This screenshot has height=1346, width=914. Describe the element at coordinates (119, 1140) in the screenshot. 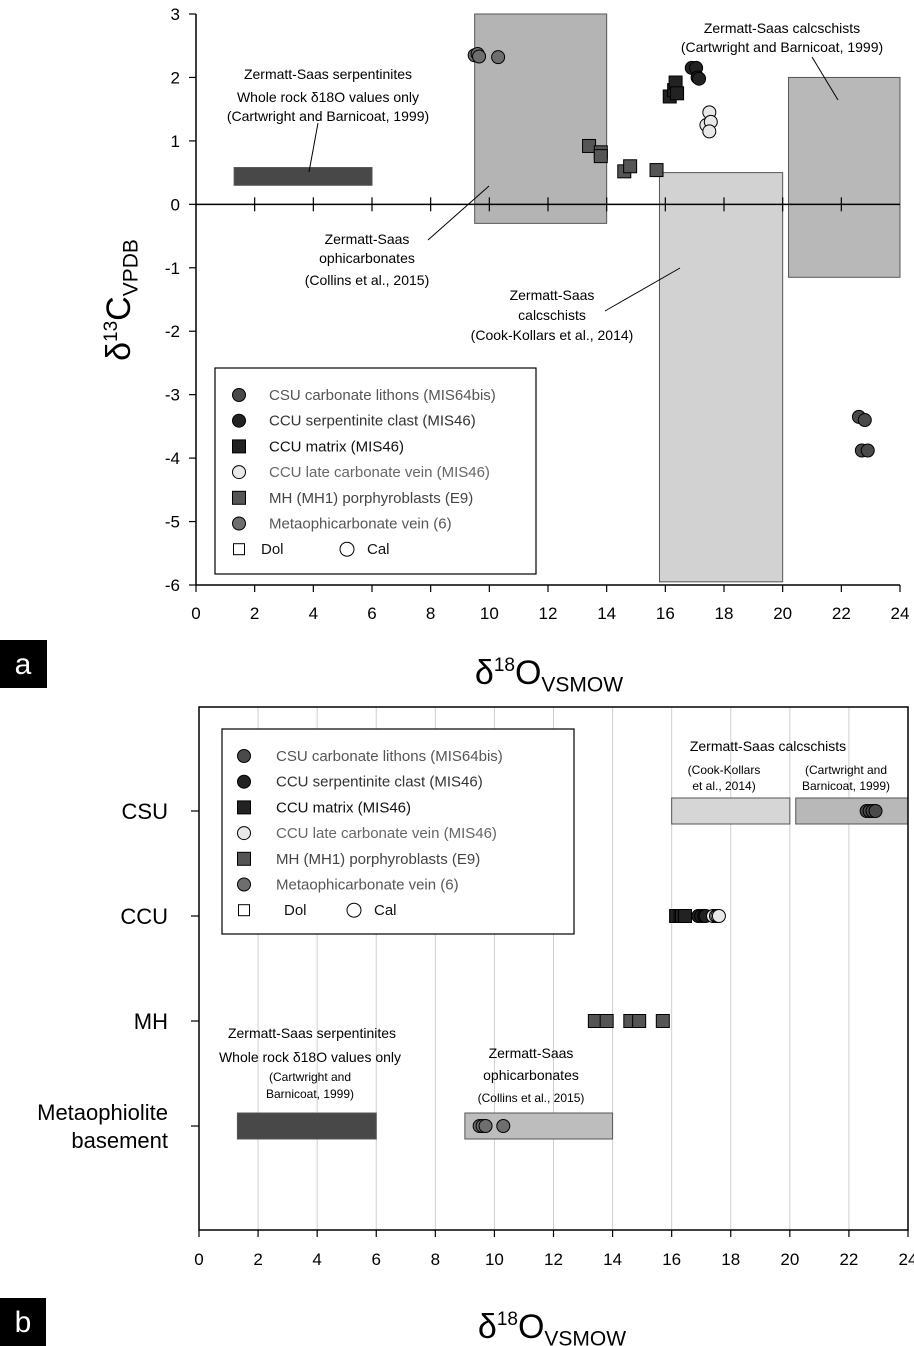

I see `category-label: basement` at that location.